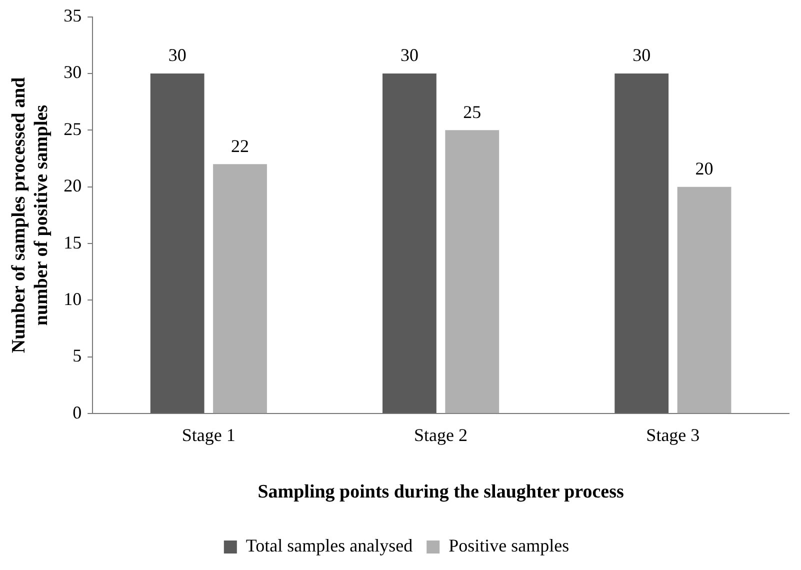 The height and width of the screenshot is (570, 801). I want to click on y-tick-label: 10, so click(73, 298).